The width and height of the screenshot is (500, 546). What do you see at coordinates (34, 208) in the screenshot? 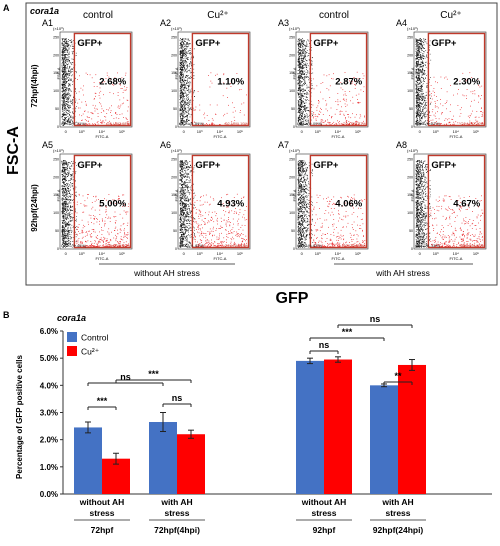
I see `row-label-92hpf: 92hpf(24hpi)` at bounding box center [34, 208].